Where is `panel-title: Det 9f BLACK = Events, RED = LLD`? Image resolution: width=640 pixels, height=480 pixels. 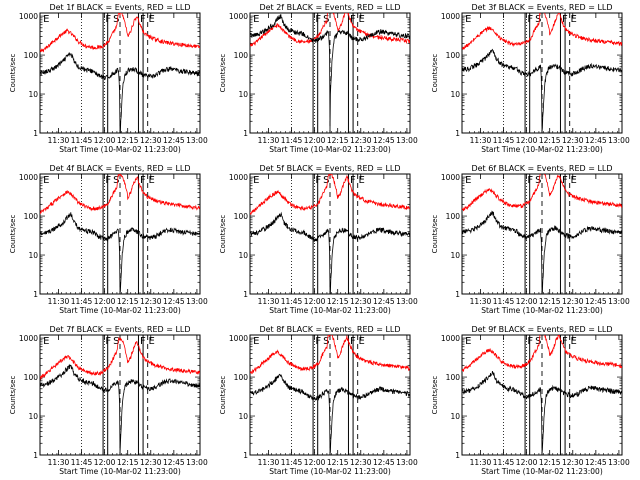 panel-title: Det 9f BLACK = Events, RED = LLD is located at coordinates (541, 329).